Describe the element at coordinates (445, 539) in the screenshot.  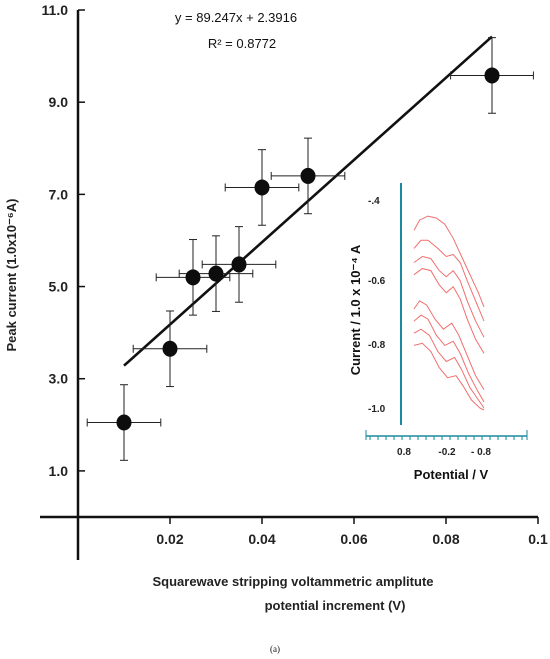
I see `x-tick-label: 0.08` at that location.